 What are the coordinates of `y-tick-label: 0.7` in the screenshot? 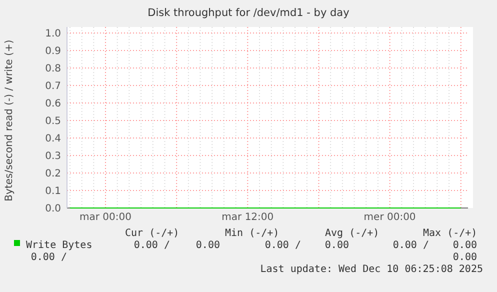 It's located at (53, 86).